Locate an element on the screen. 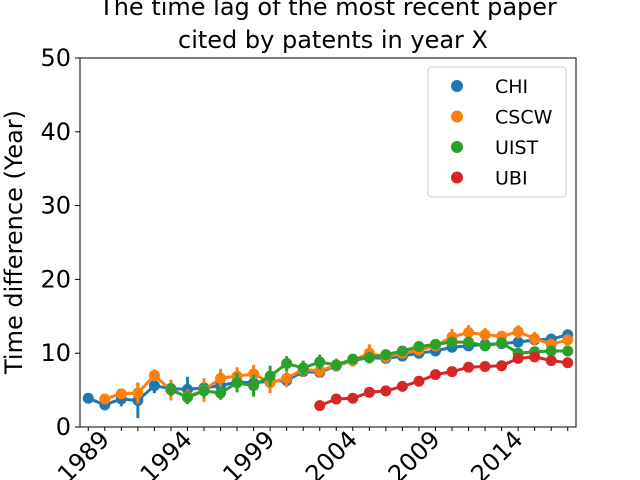 The image size is (640, 480). x-tick-label: 2004 is located at coordinates (331, 452).